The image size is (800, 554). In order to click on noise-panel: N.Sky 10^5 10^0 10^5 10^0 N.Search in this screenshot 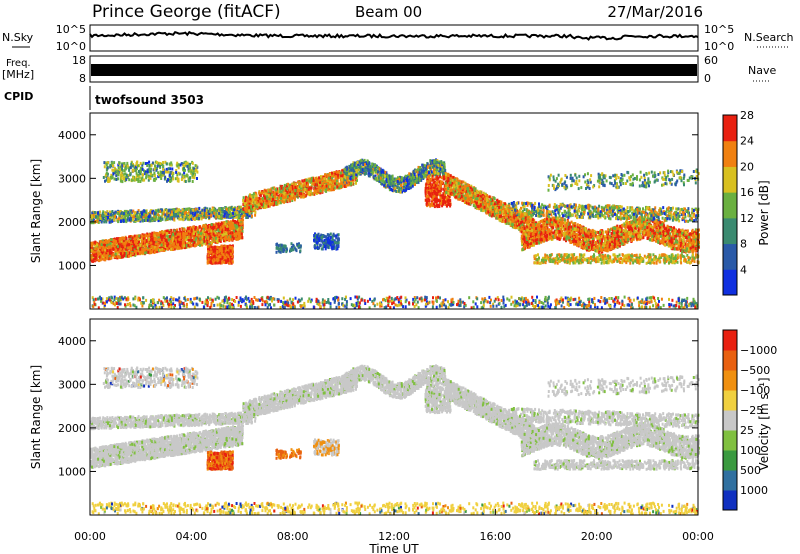, I will do `click(398, 38)`.